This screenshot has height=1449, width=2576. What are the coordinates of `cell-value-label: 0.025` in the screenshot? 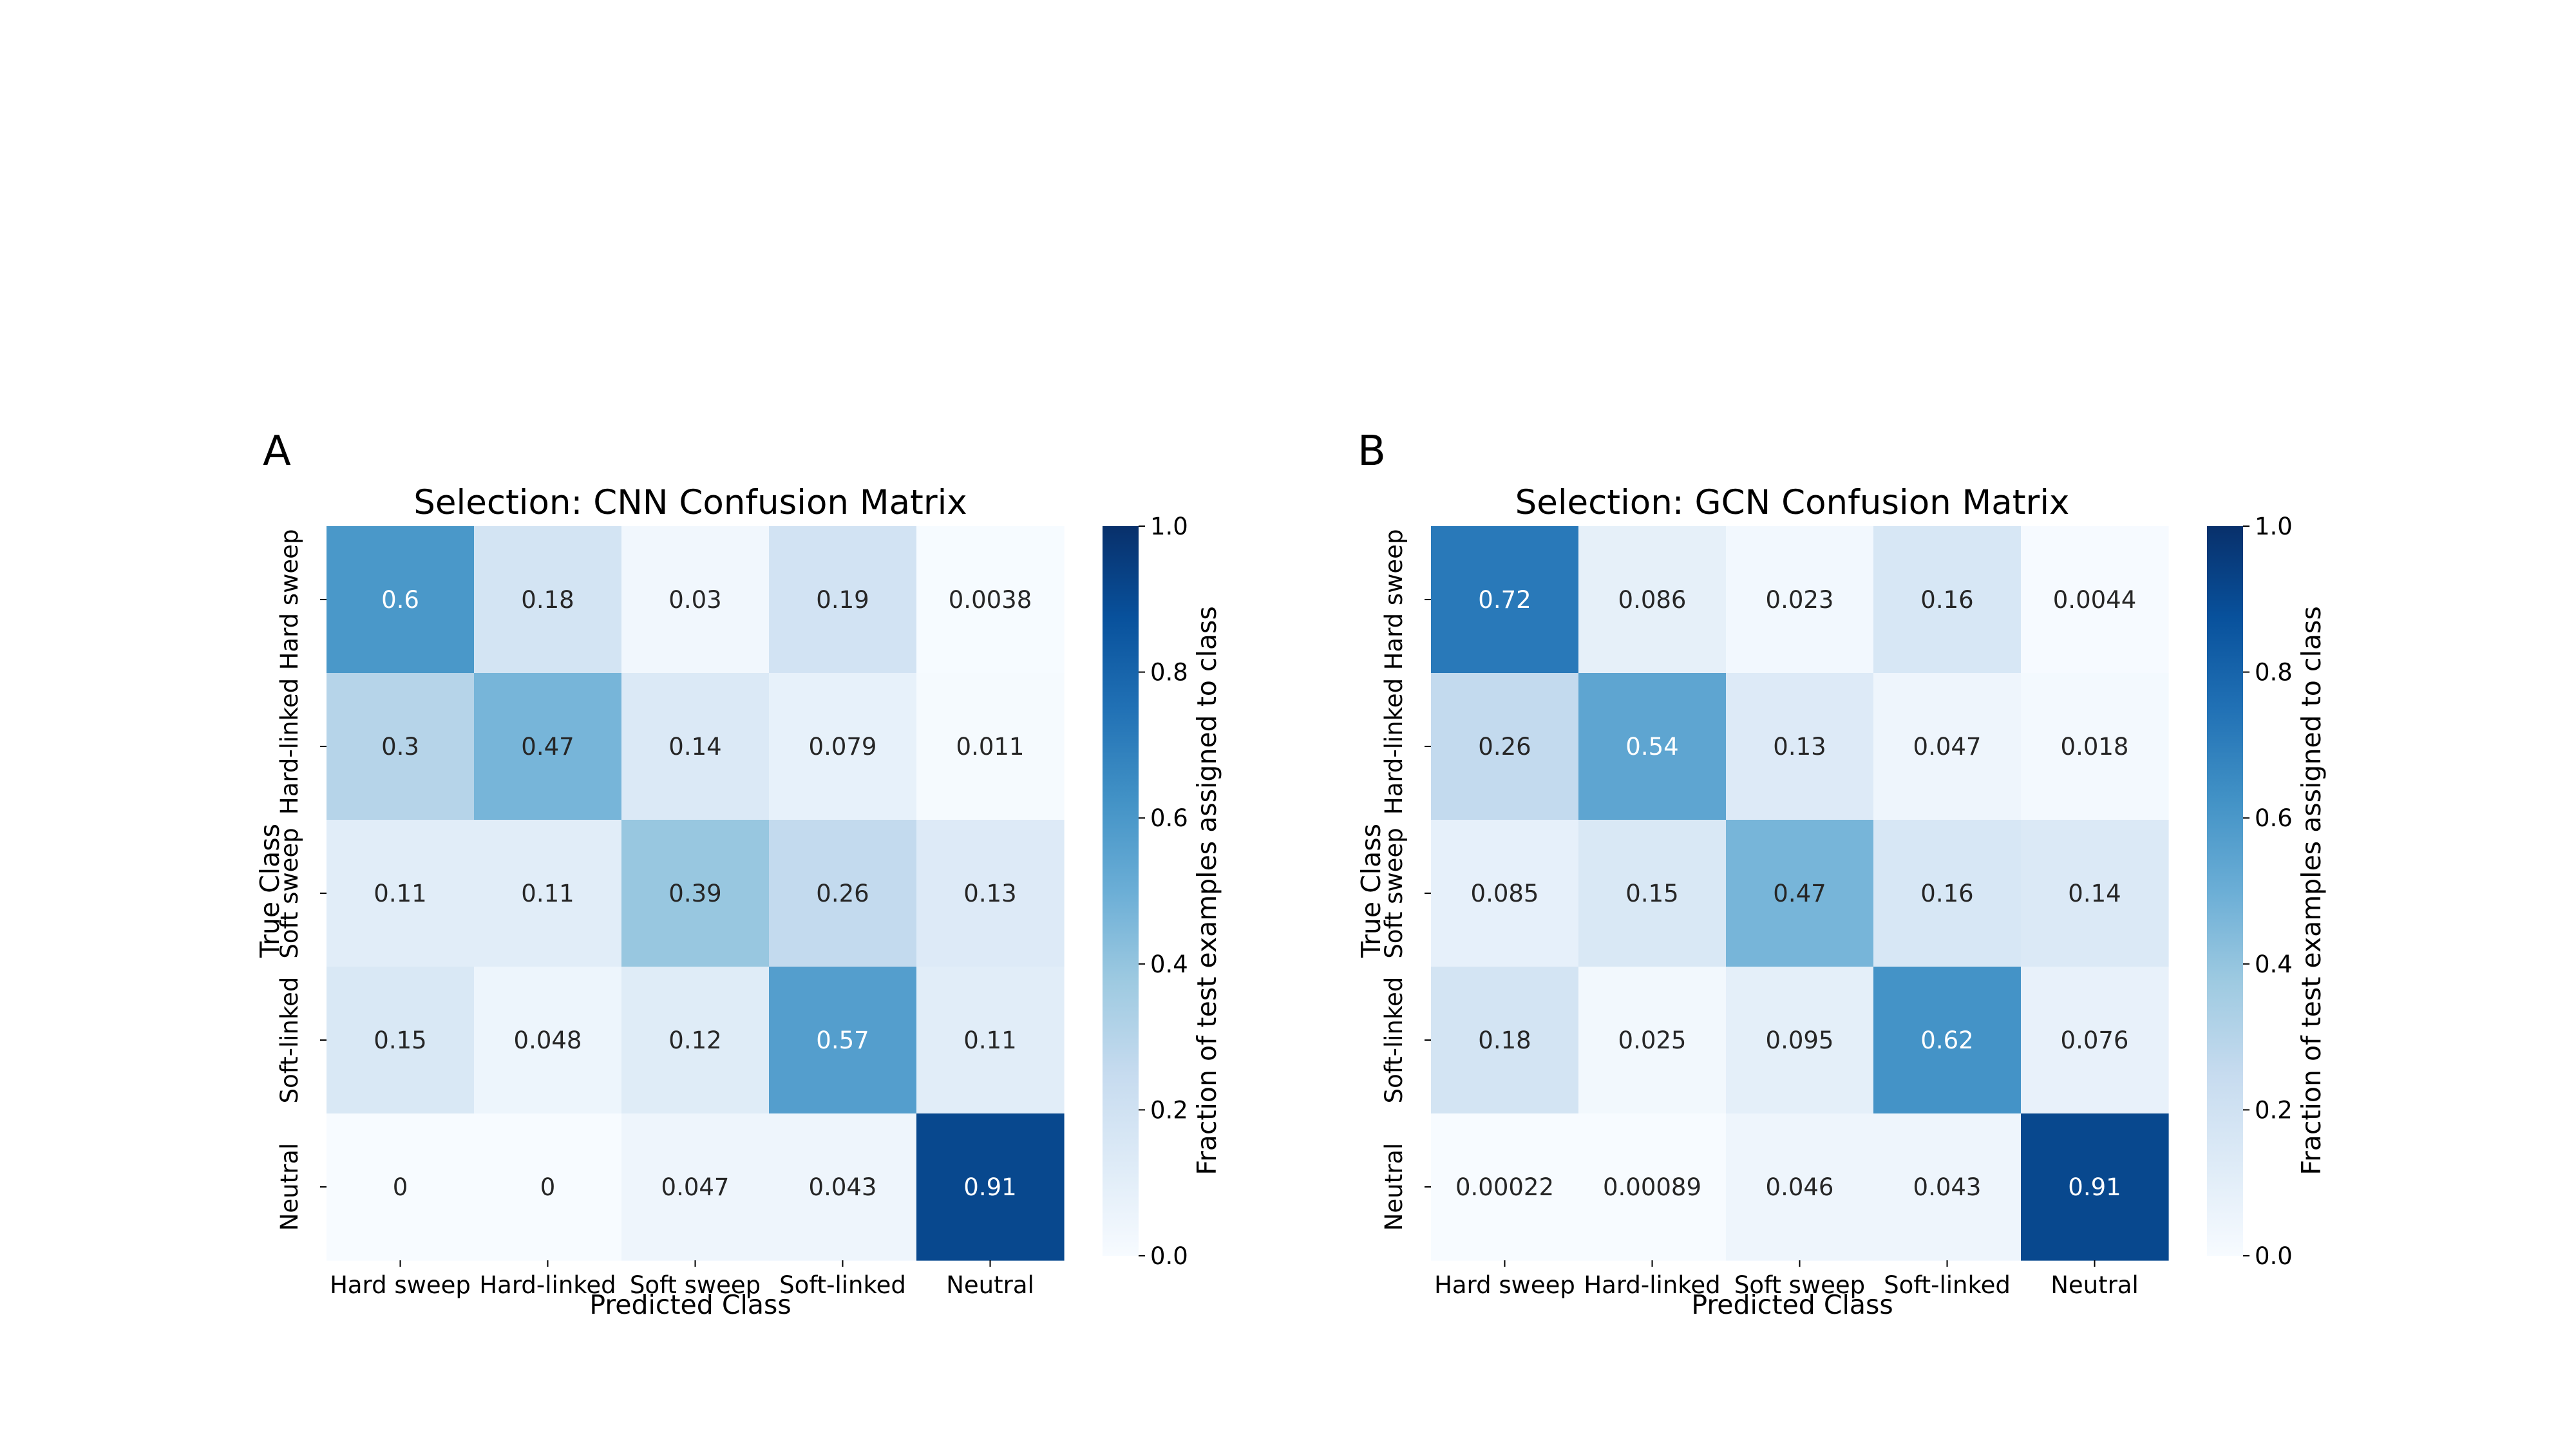 It's located at (1653, 1040).